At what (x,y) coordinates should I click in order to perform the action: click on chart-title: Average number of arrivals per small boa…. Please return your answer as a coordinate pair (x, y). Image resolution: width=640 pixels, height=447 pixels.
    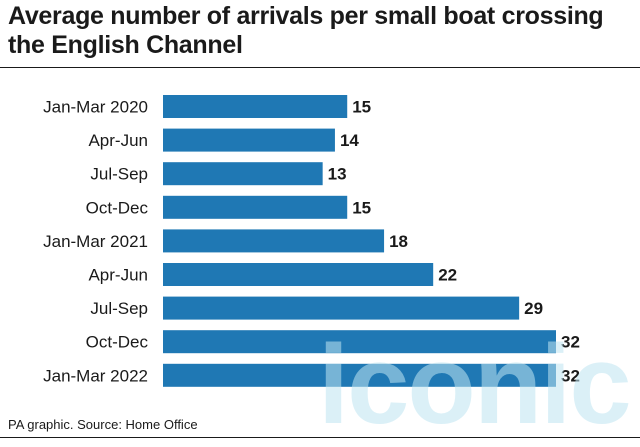
    Looking at the image, I should click on (306, 30).